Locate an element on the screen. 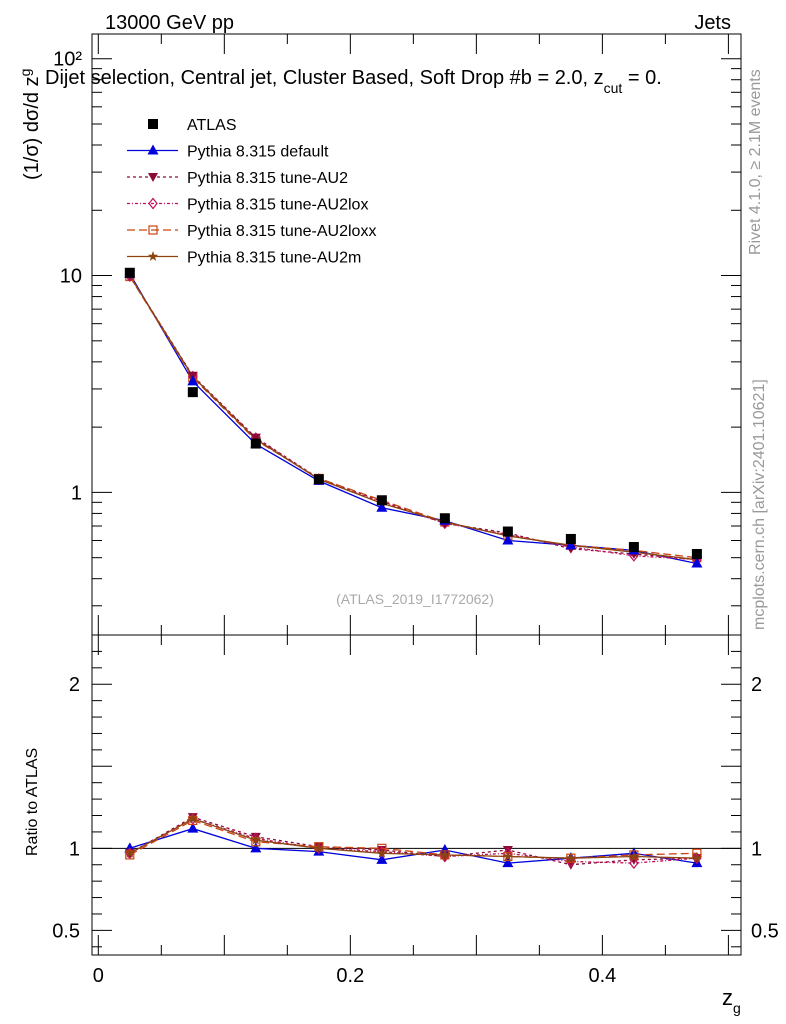 This screenshot has height=1024, width=786. x-axis-label: zg is located at coordinates (731, 1000).